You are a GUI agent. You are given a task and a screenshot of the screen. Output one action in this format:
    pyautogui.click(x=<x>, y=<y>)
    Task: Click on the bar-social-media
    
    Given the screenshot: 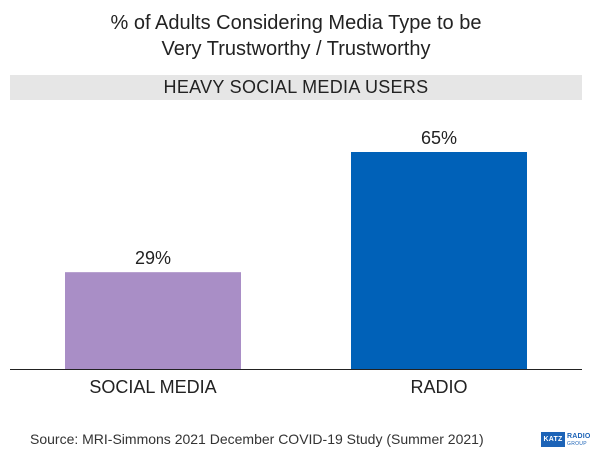 What is the action you would take?
    pyautogui.click(x=153, y=320)
    